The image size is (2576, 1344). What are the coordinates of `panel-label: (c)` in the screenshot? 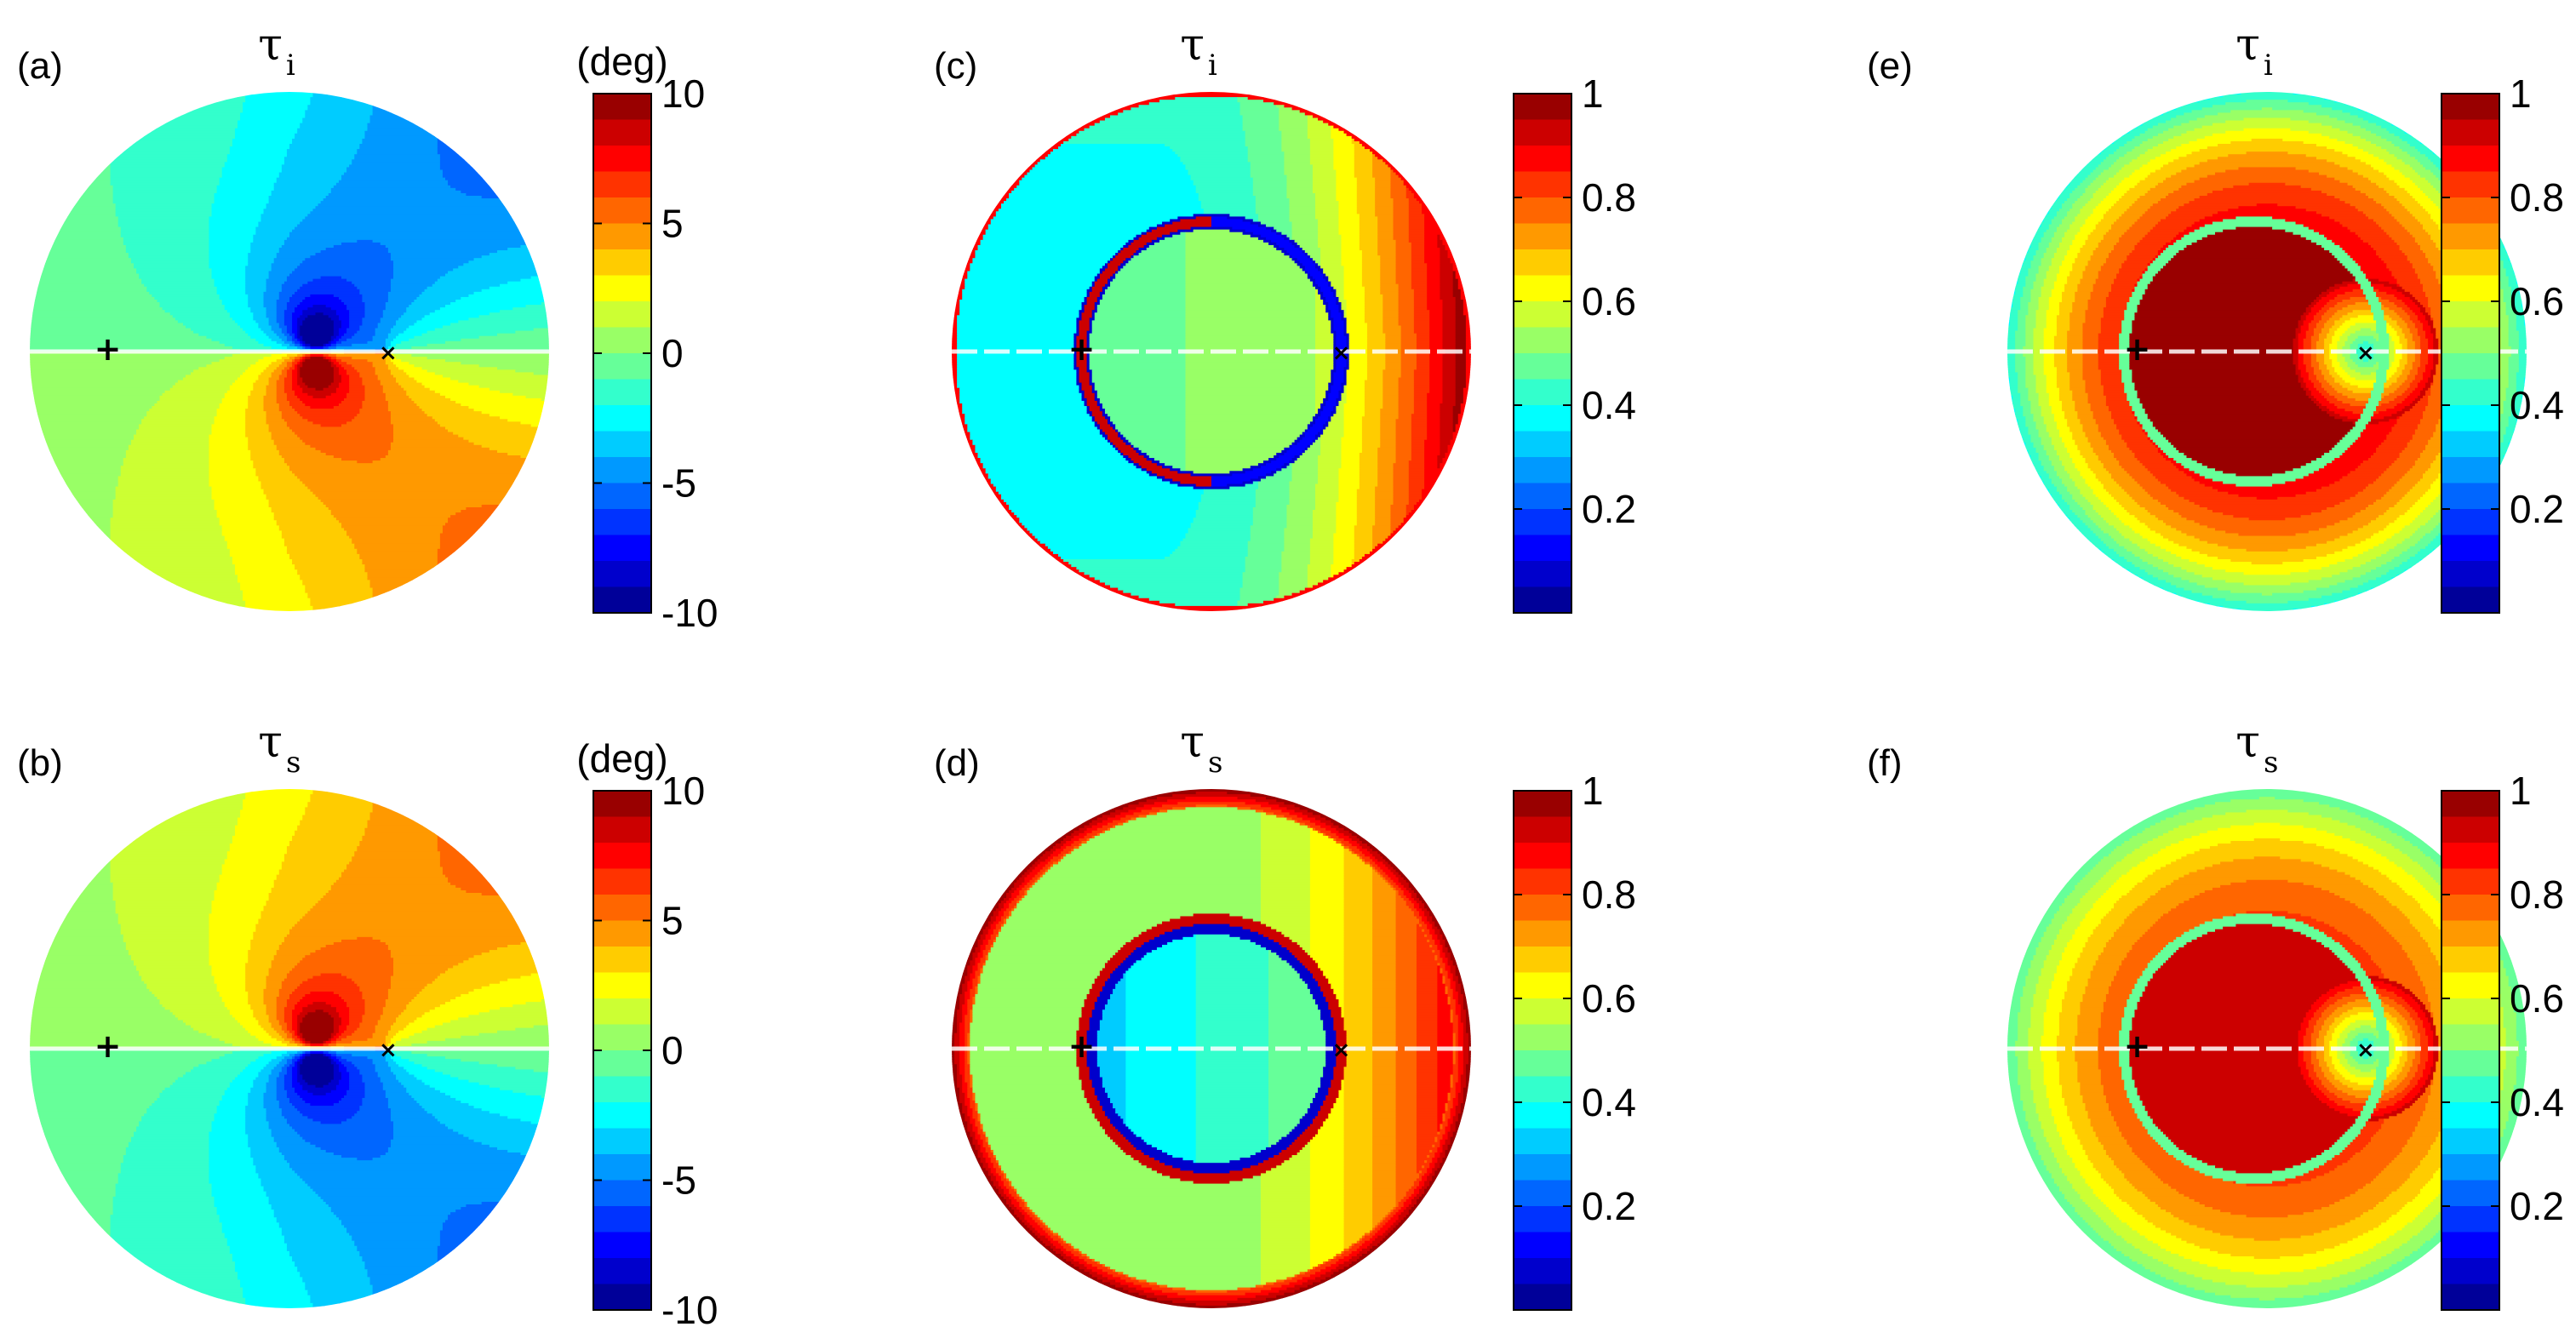 It's located at (955, 66).